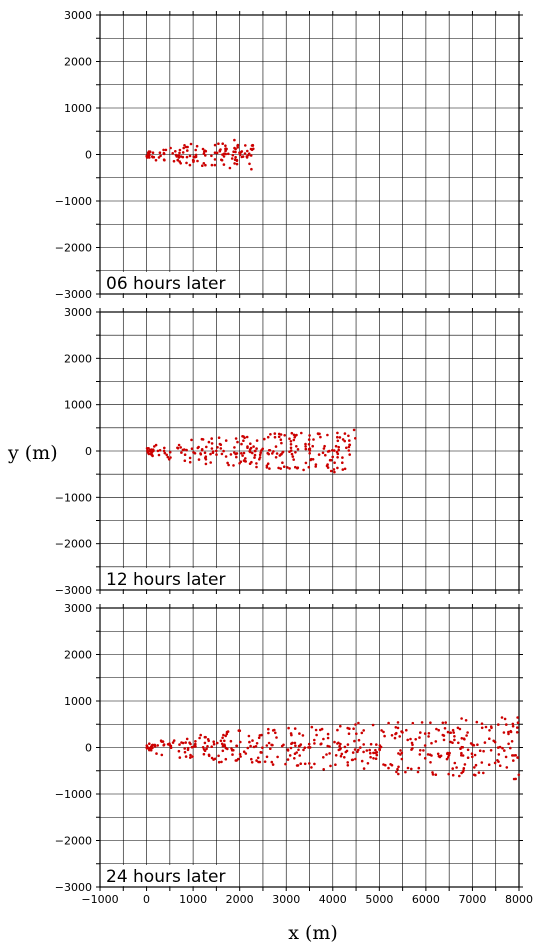 This screenshot has height=944, width=533. What do you see at coordinates (73, 887) in the screenshot?
I see `y-tick-label: −3000` at bounding box center [73, 887].